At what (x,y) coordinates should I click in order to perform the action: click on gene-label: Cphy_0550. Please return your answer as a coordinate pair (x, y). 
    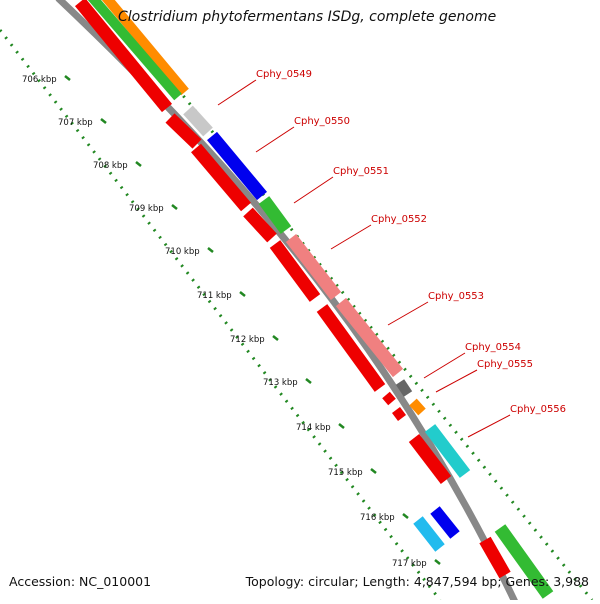
    Looking at the image, I should click on (322, 121).